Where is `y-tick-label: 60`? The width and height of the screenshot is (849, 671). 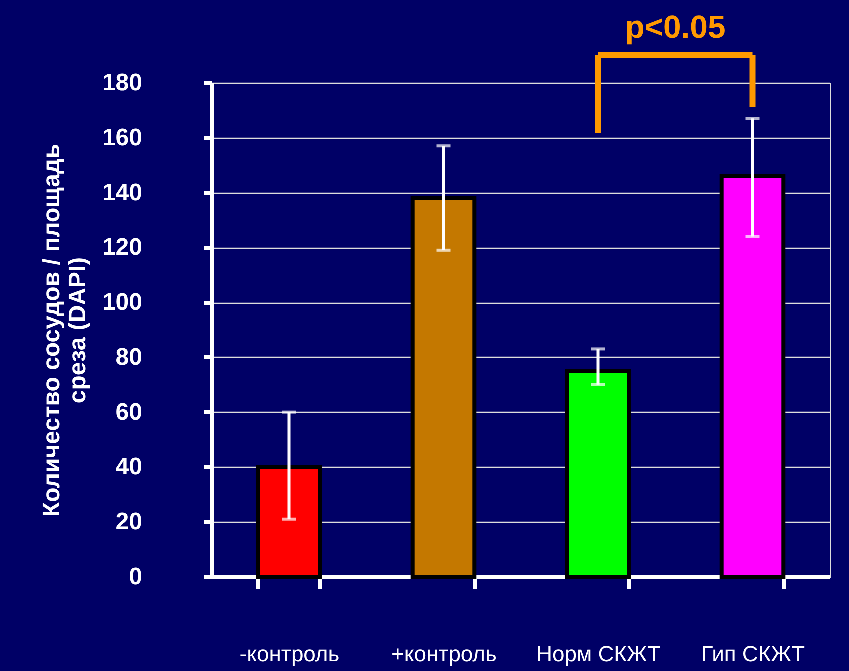 y-tick-label: 60 is located at coordinates (129, 412).